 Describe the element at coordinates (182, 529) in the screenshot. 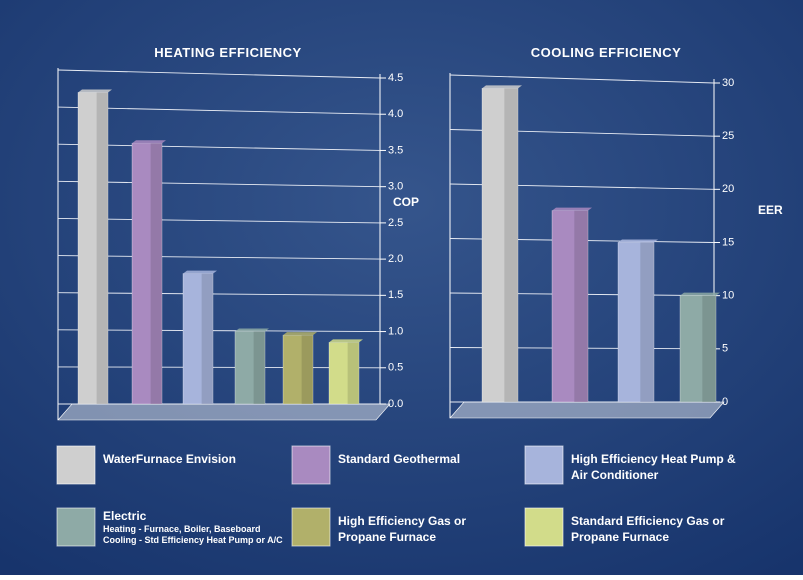

I see `legend-note: Heating - Furnace, Boiler, Baseboard` at that location.